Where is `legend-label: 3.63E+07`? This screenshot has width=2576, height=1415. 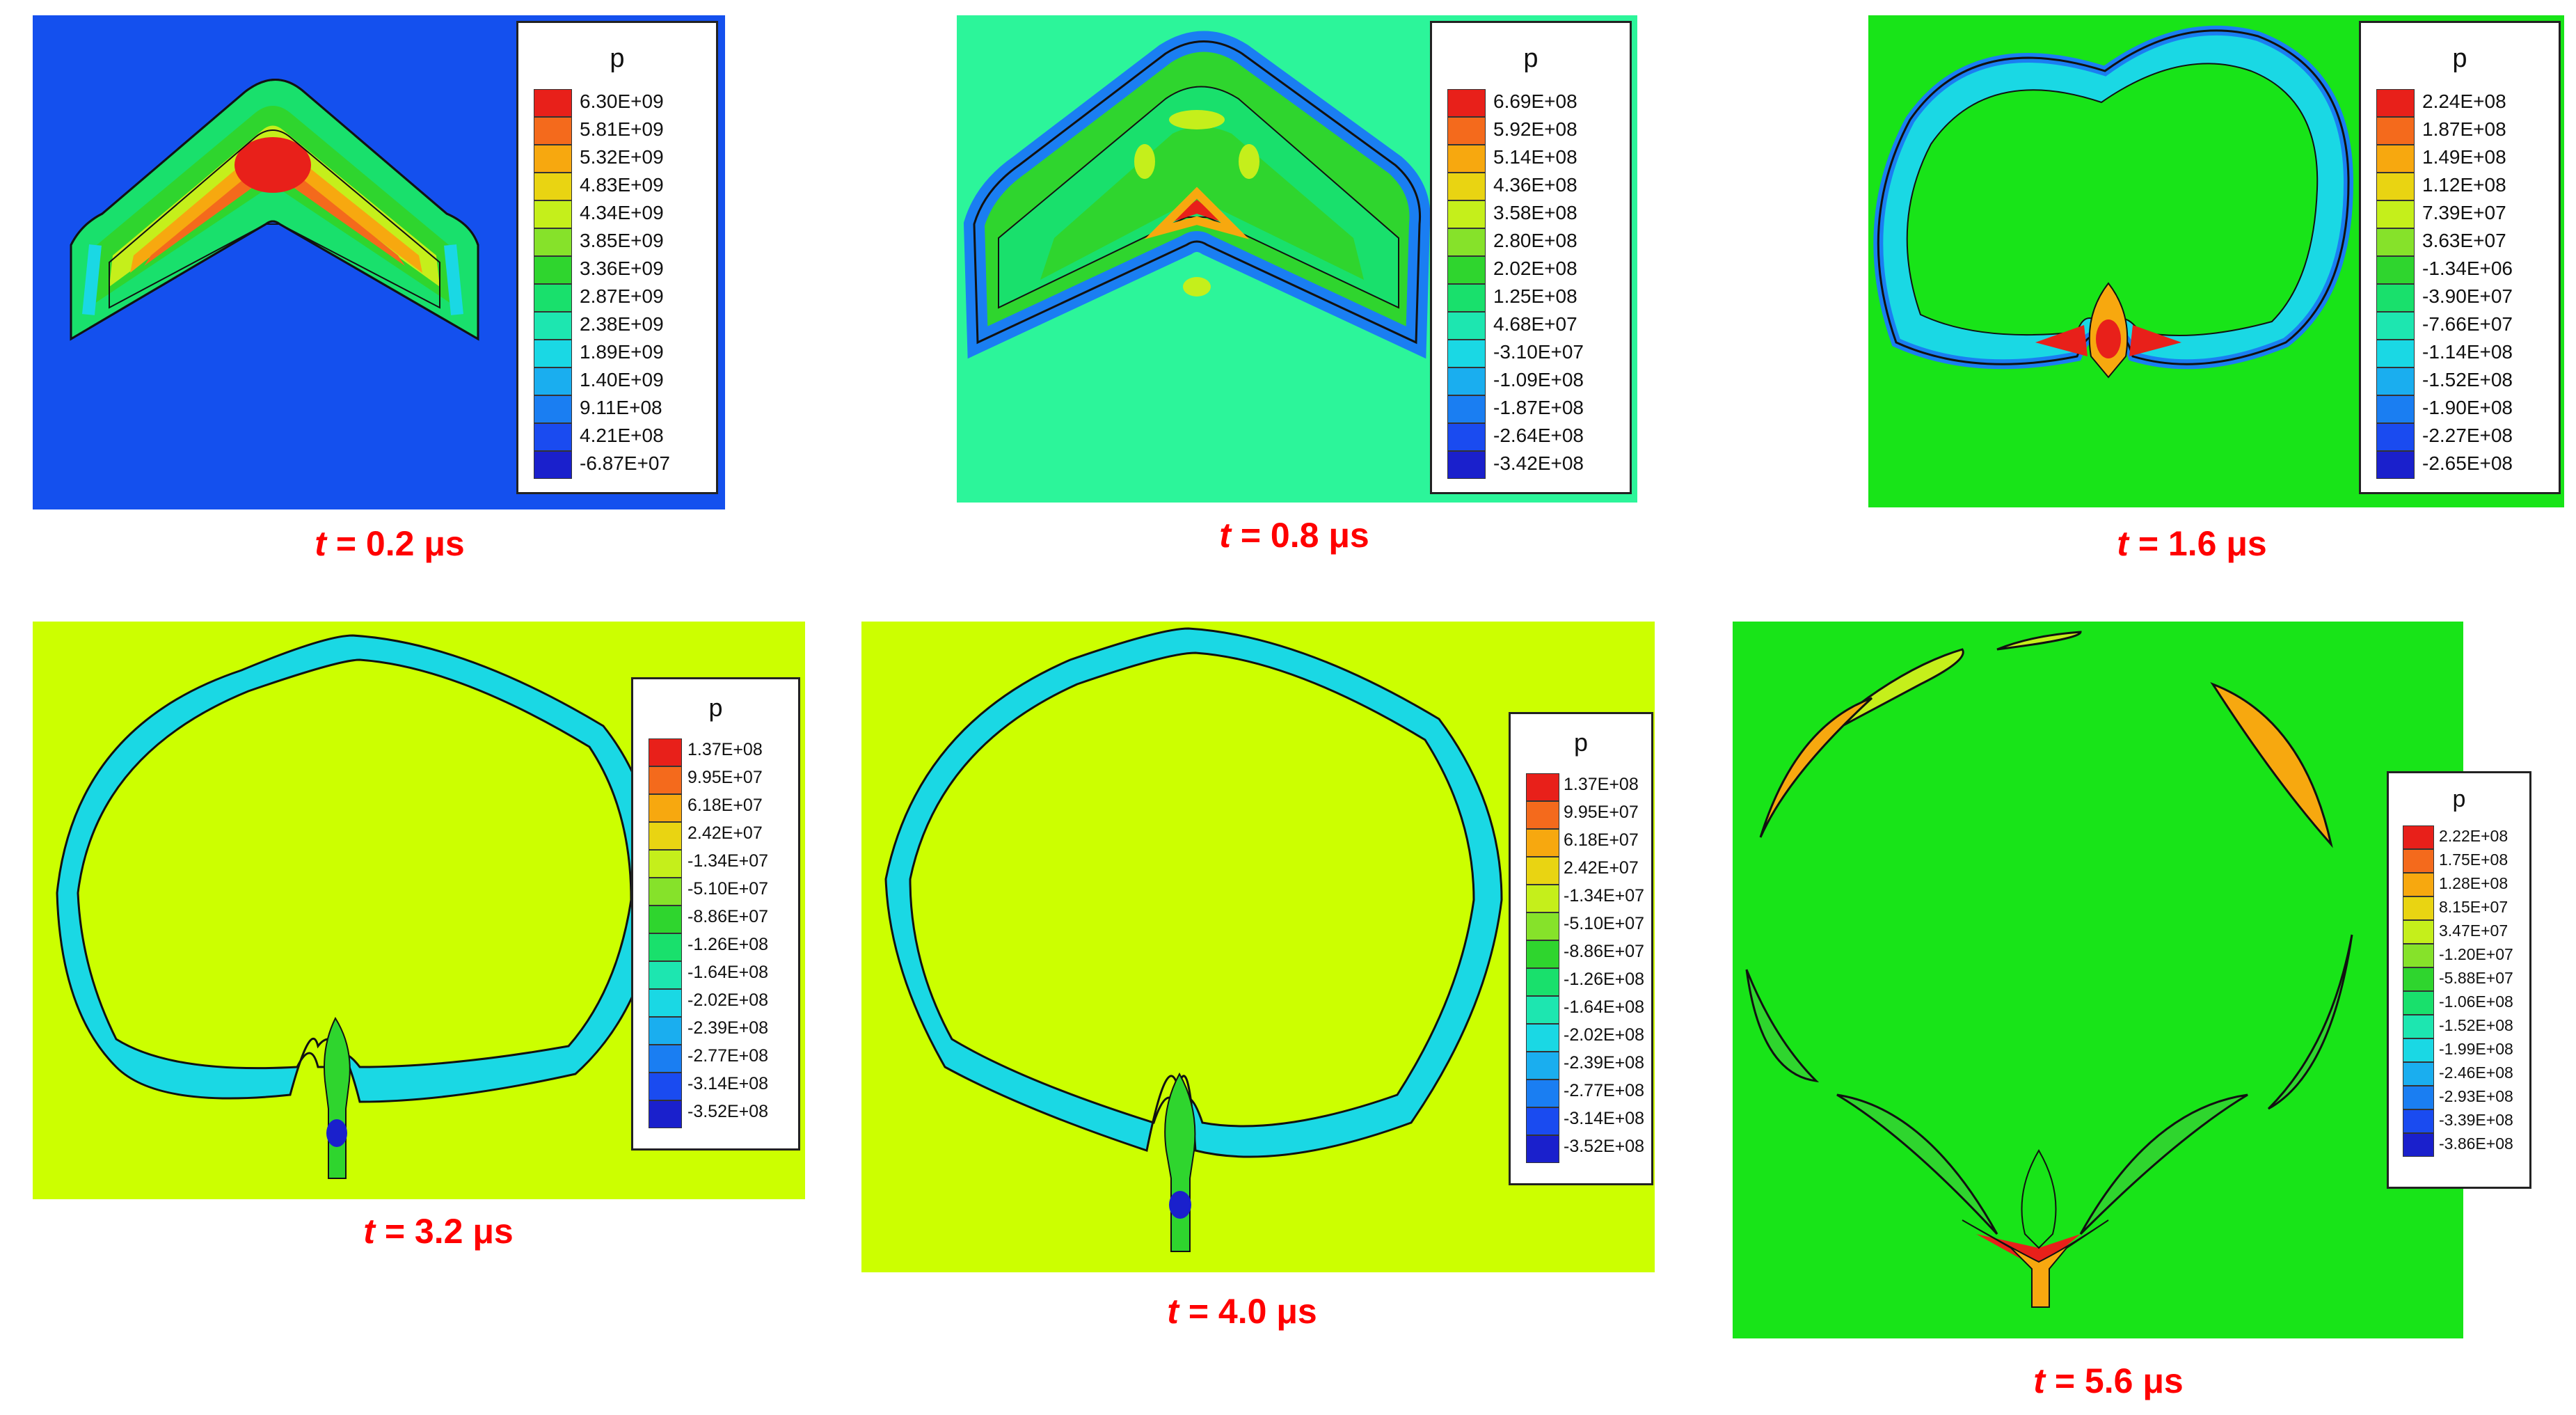 legend-label: 3.63E+07 is located at coordinates (2464, 240).